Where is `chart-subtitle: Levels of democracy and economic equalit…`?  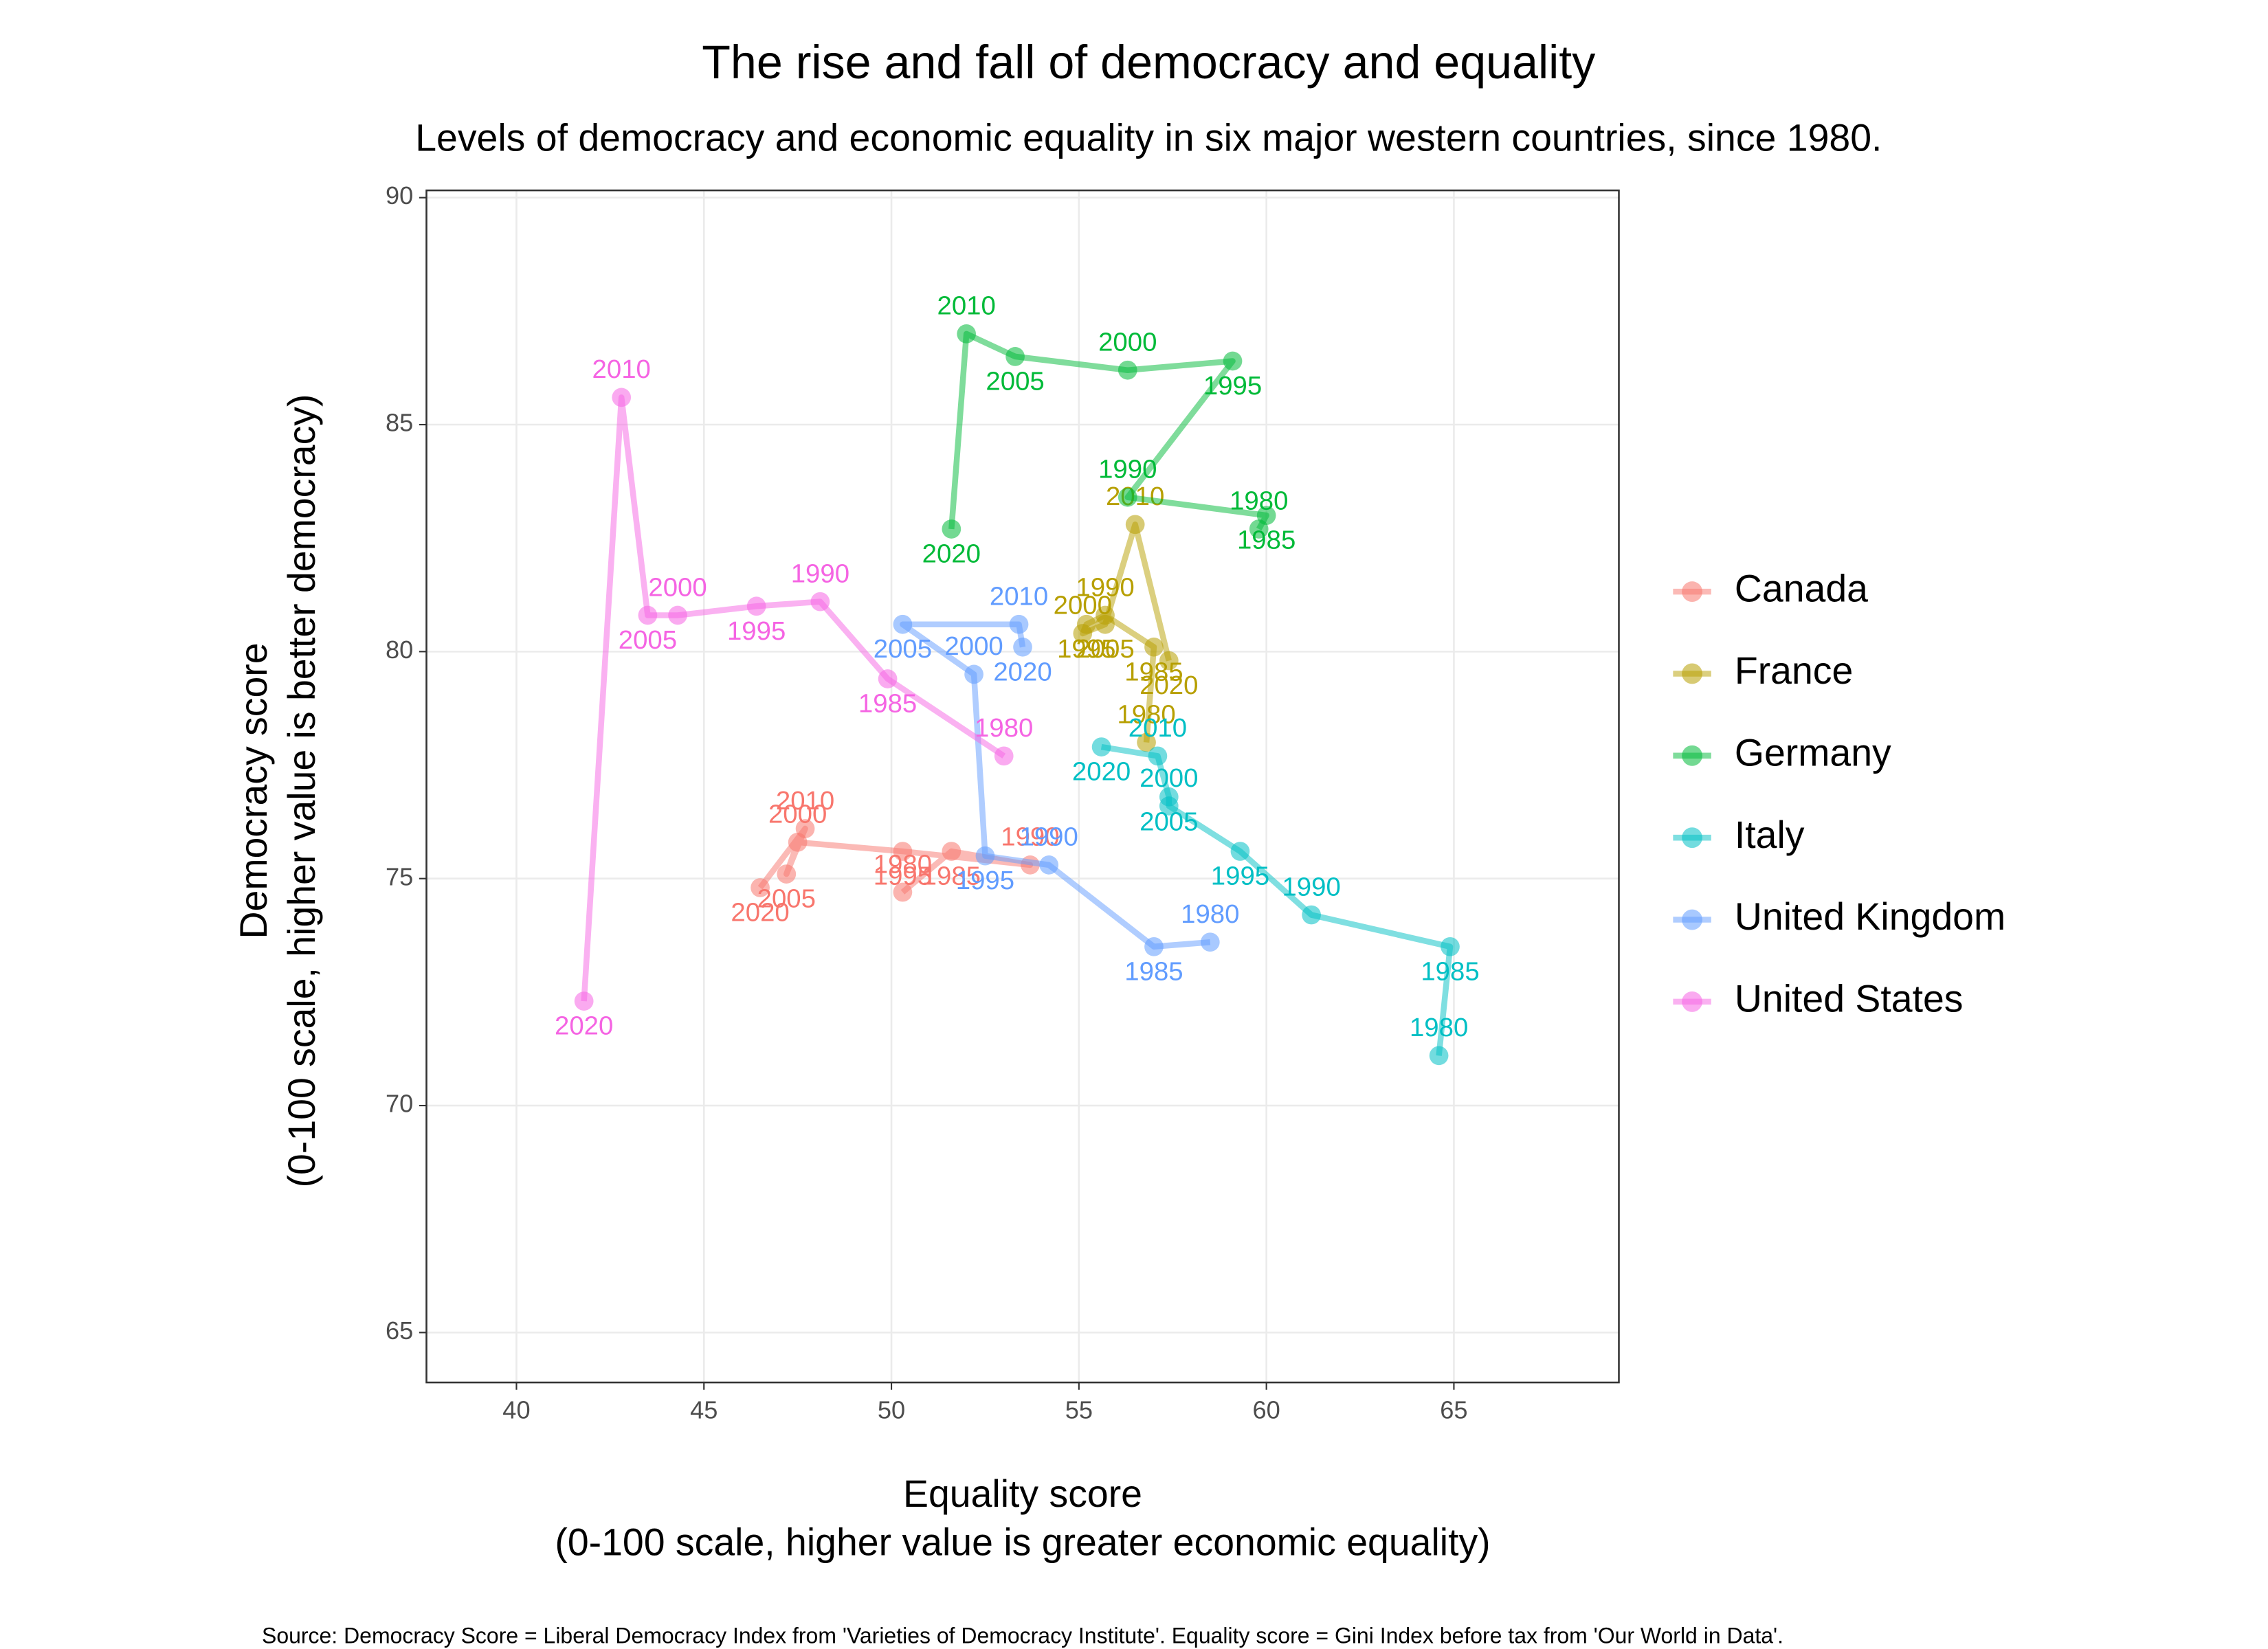 chart-subtitle: Levels of democracy and economic equalit… is located at coordinates (1148, 137).